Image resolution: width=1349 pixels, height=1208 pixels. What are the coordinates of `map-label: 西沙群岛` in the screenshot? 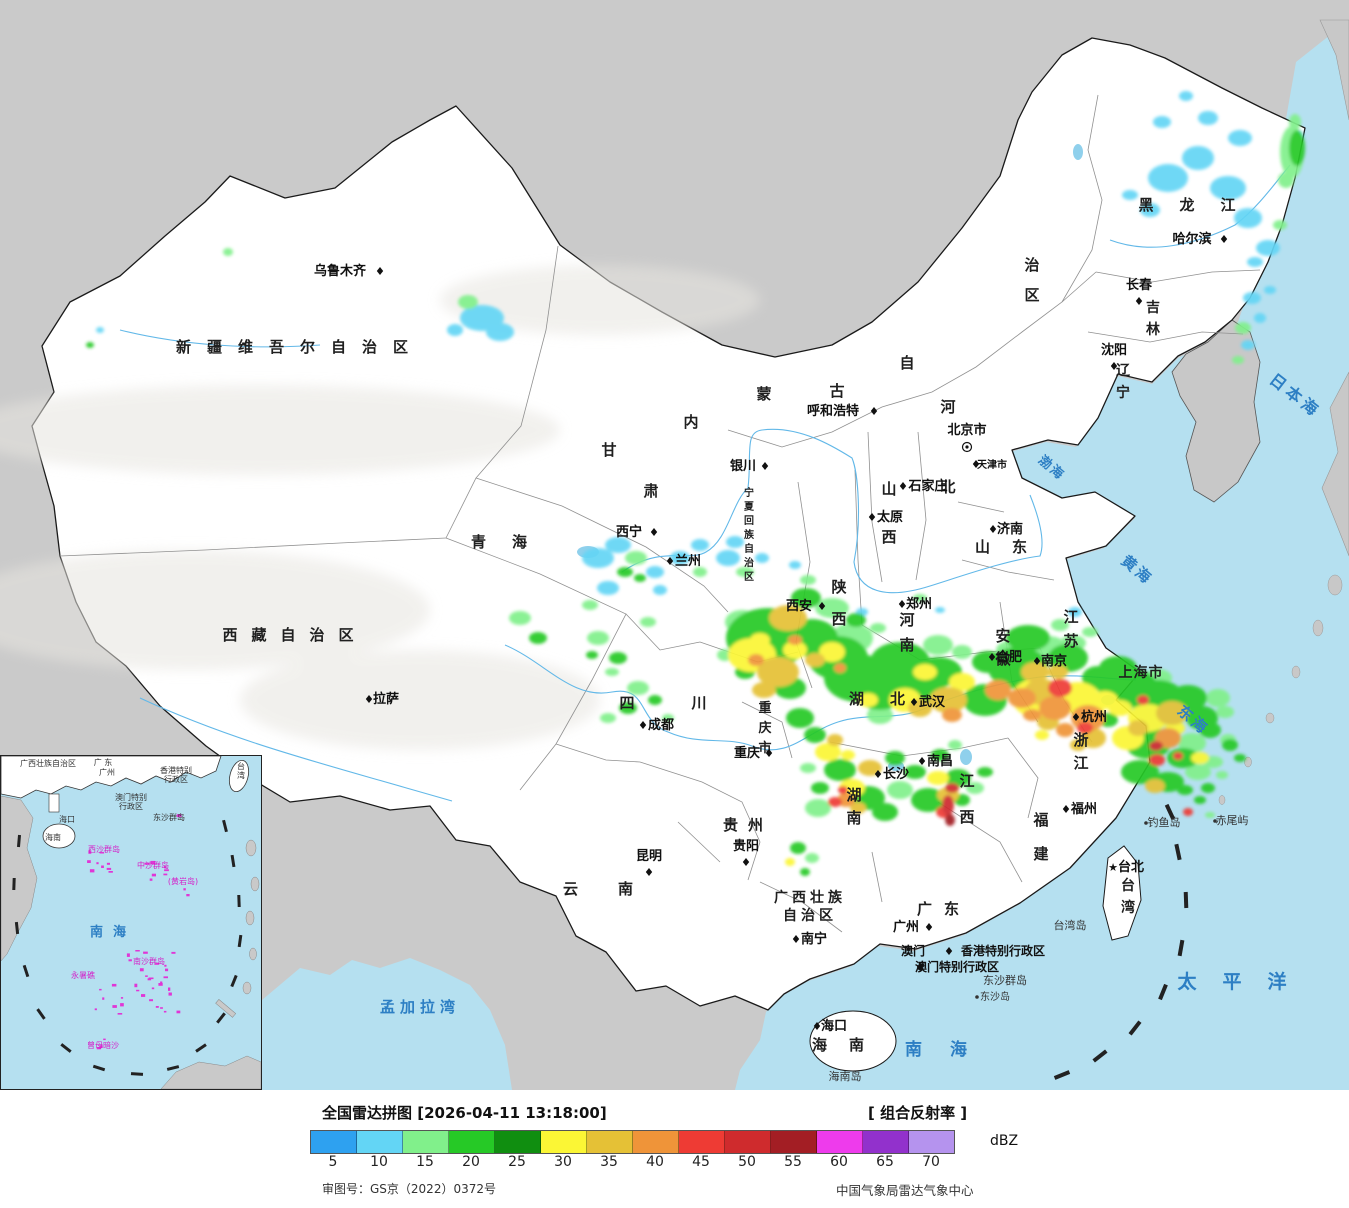 It's located at (104, 849).